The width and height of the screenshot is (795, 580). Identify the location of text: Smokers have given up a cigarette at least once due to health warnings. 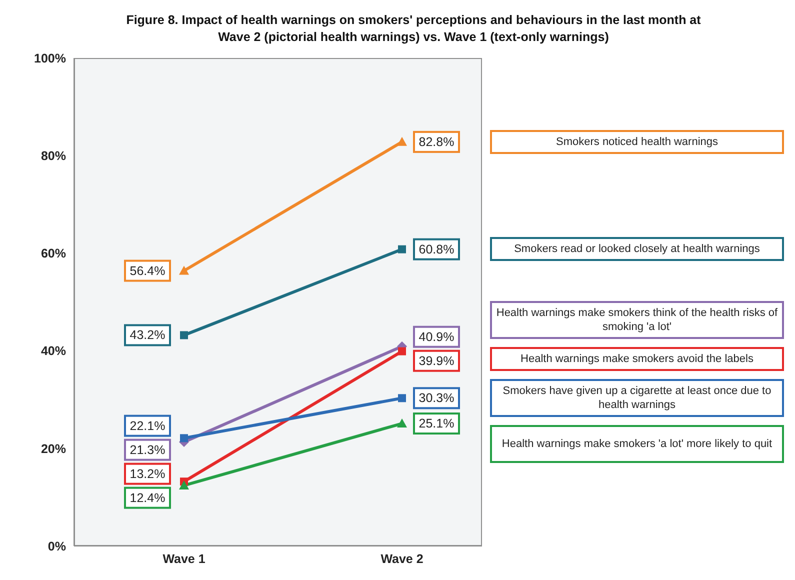
(637, 398).